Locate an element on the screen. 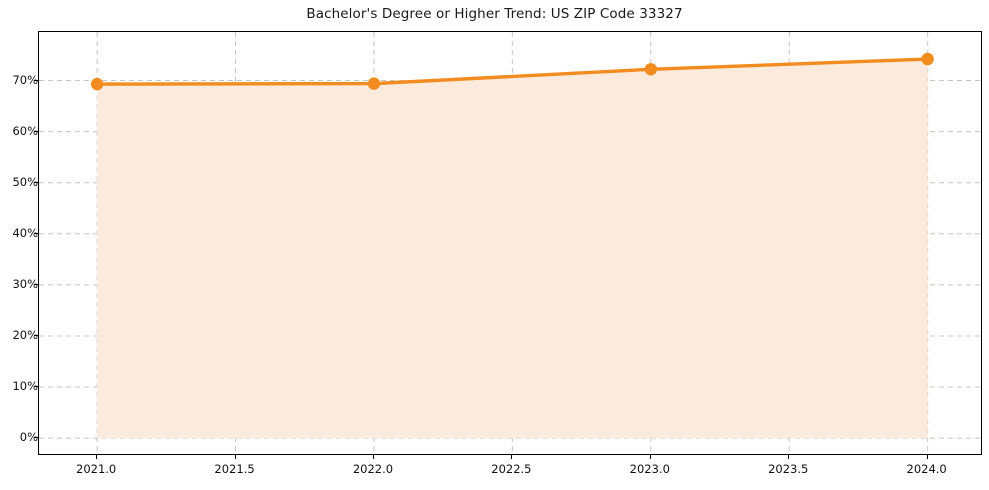 The height and width of the screenshot is (490, 989). y-axis-tick-label: 30% is located at coordinates (25, 283).